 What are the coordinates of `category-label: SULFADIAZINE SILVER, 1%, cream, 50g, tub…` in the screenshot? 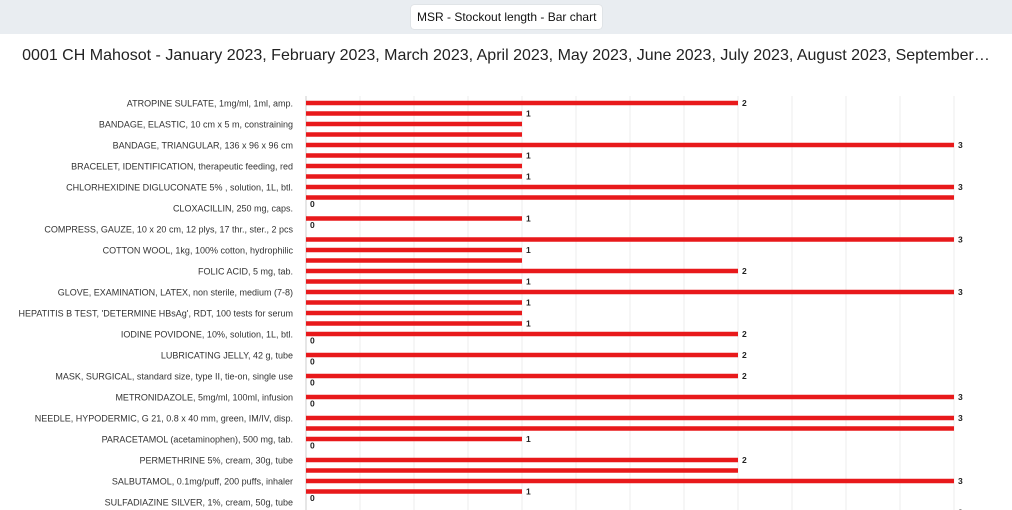 It's located at (199, 503).